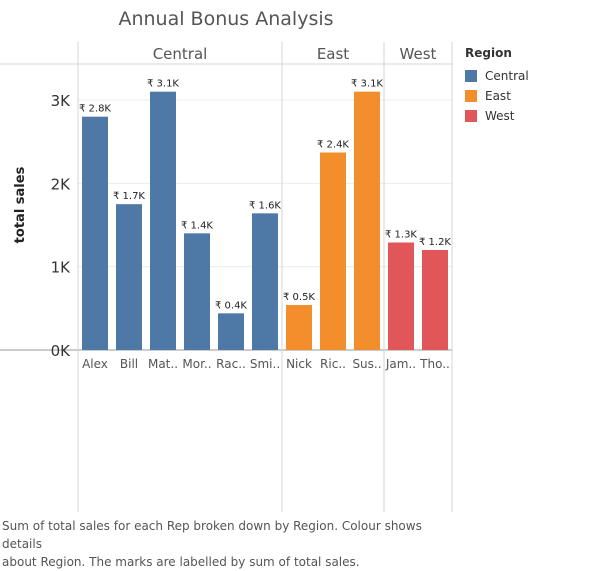 Image resolution: width=603 pixels, height=571 pixels. Describe the element at coordinates (333, 251) in the screenshot. I see `bar-ric` at that location.